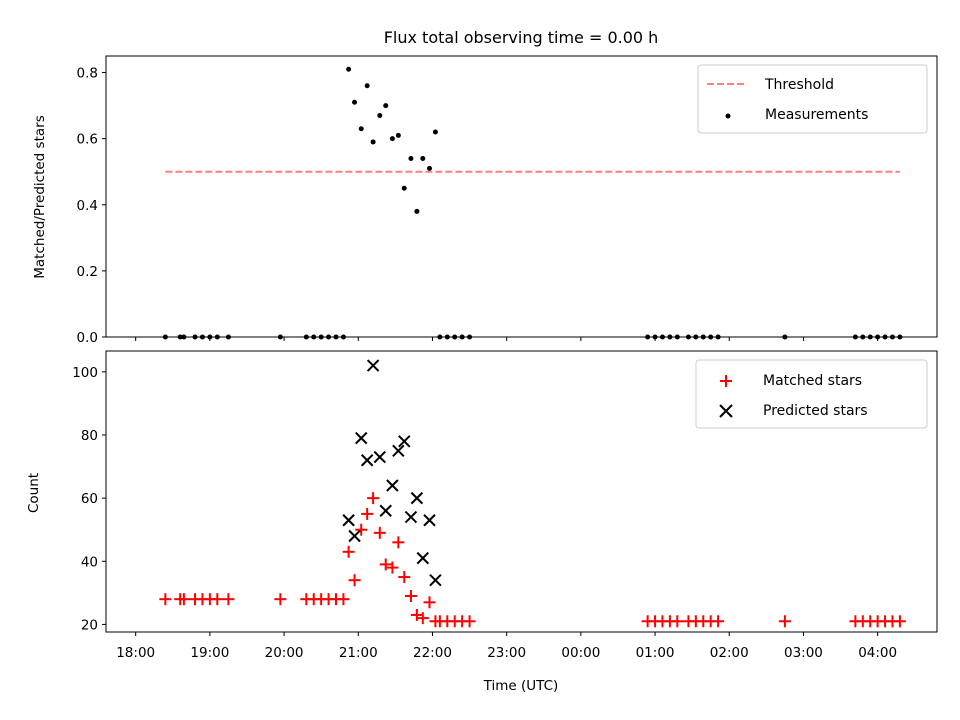 The image size is (960, 720). What do you see at coordinates (580, 653) in the screenshot?
I see `x-tick-label: 00:00` at bounding box center [580, 653].